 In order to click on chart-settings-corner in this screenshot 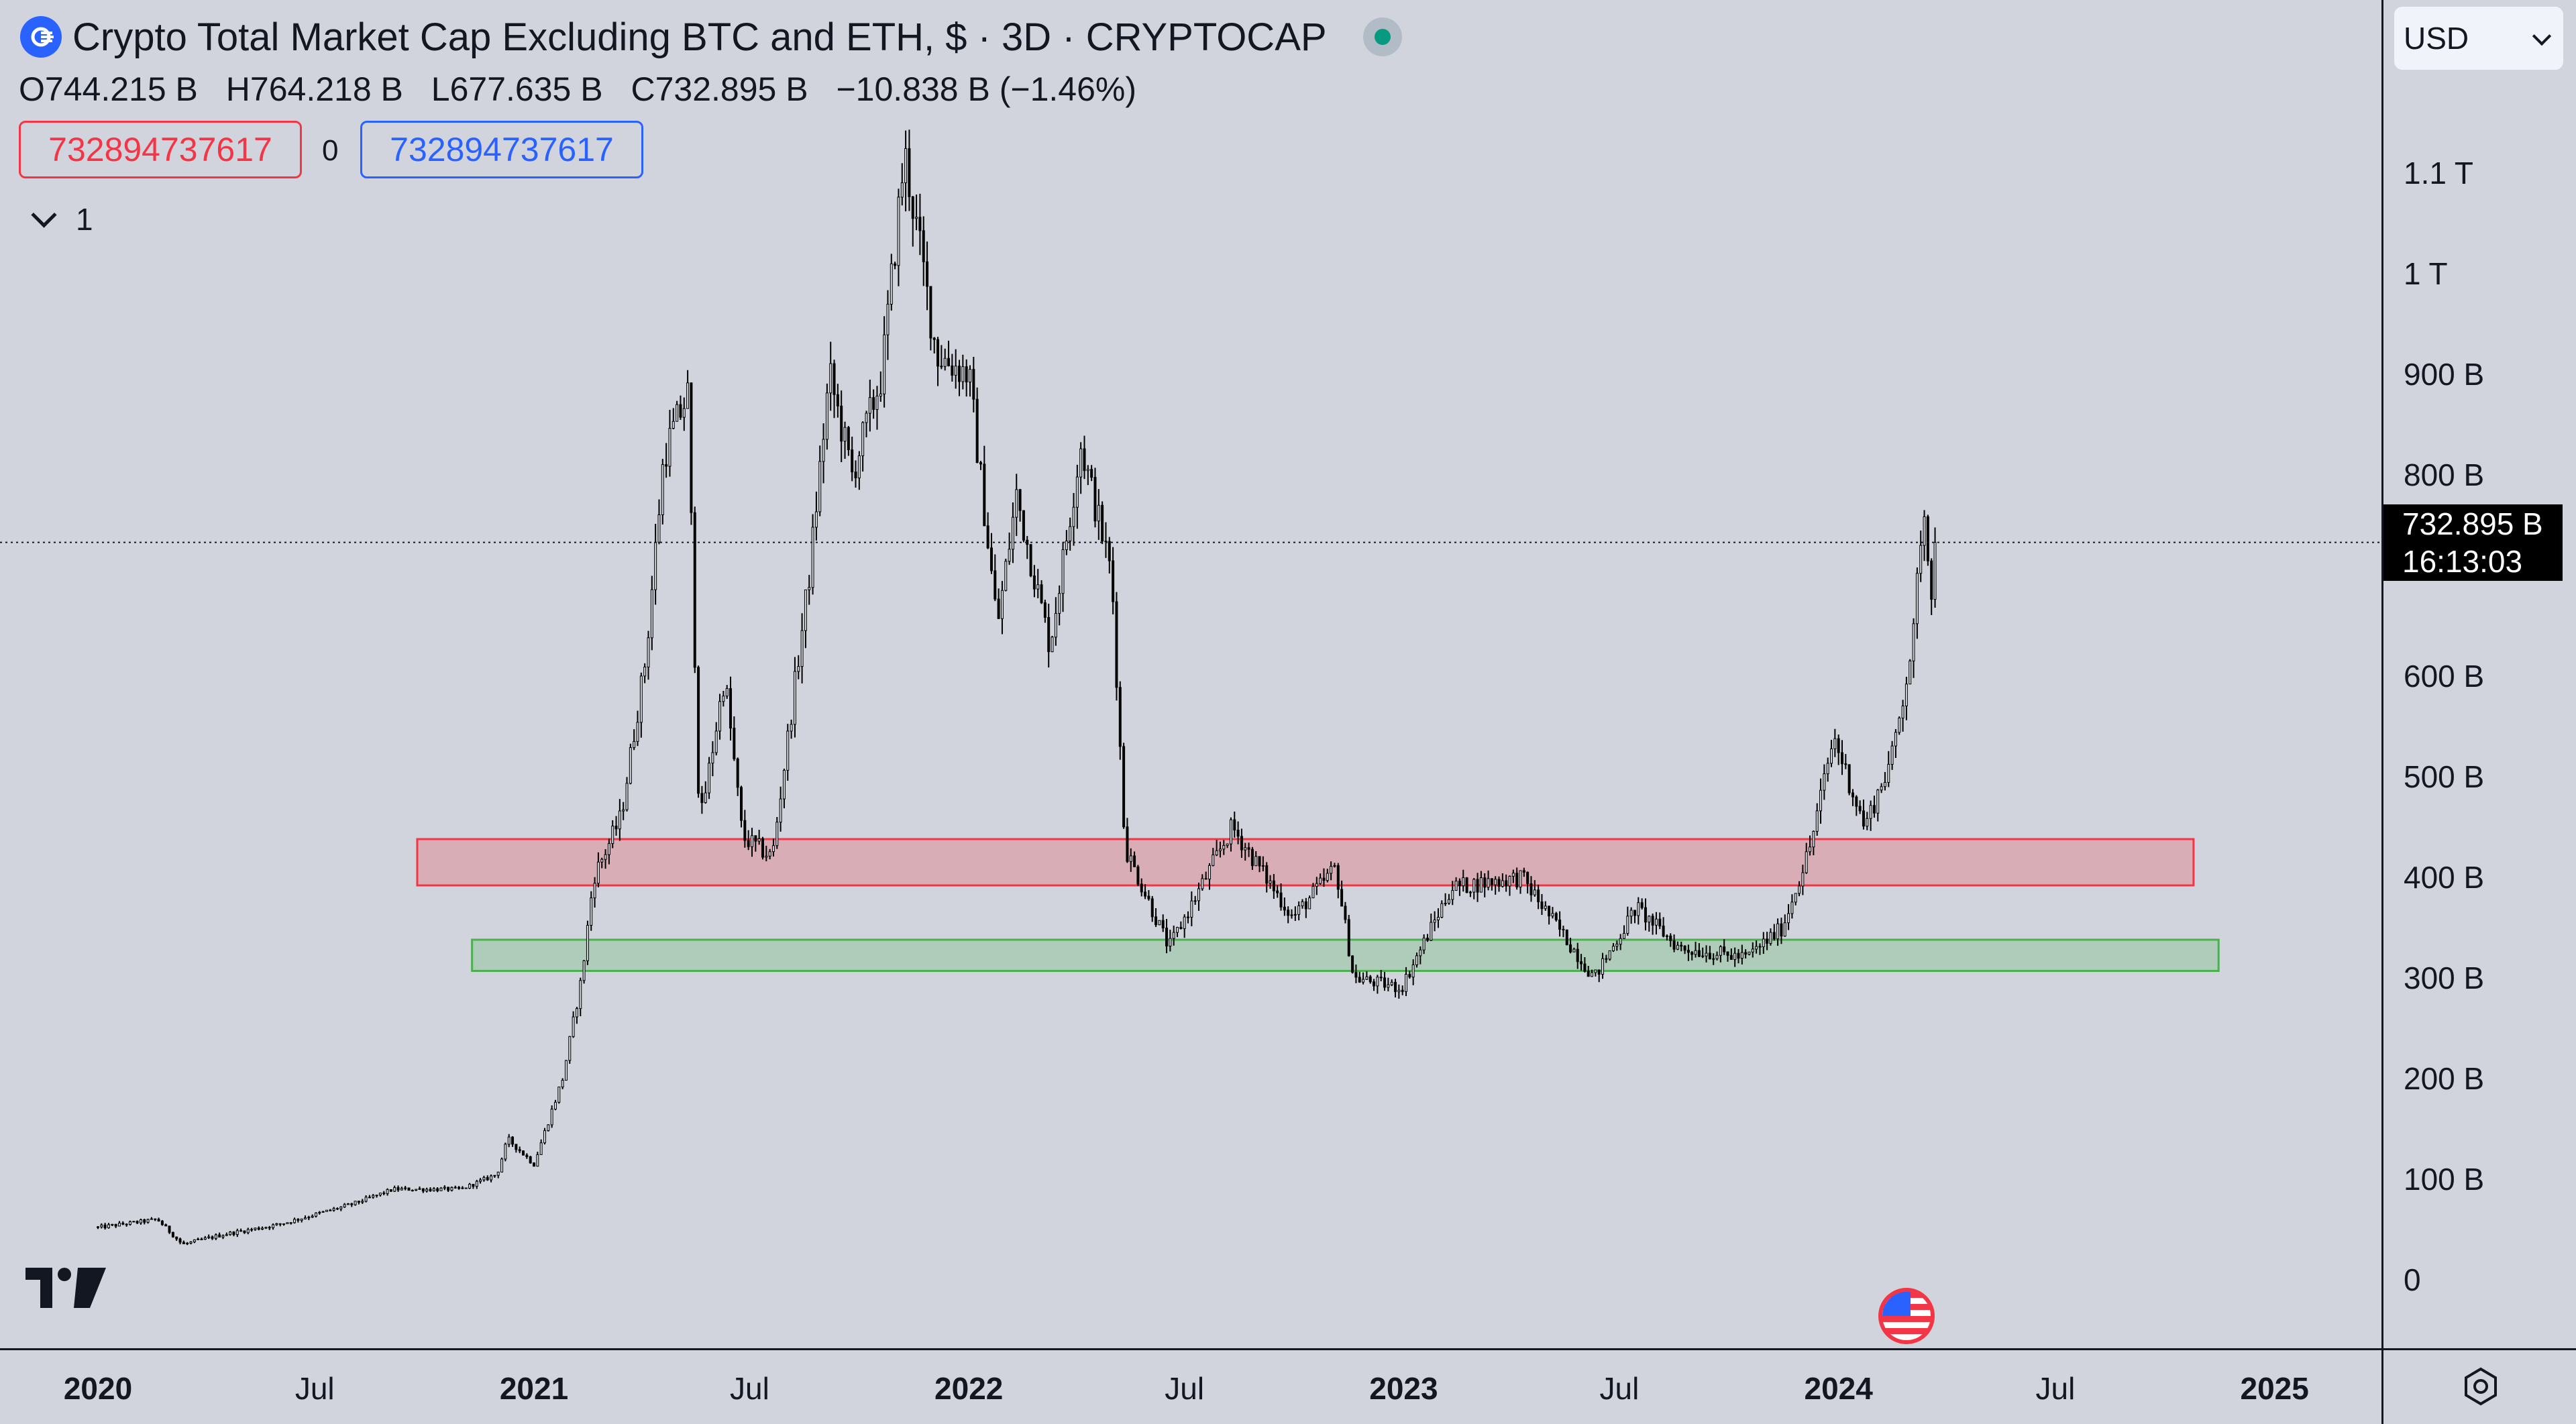, I will do `click(2478, 1386)`.